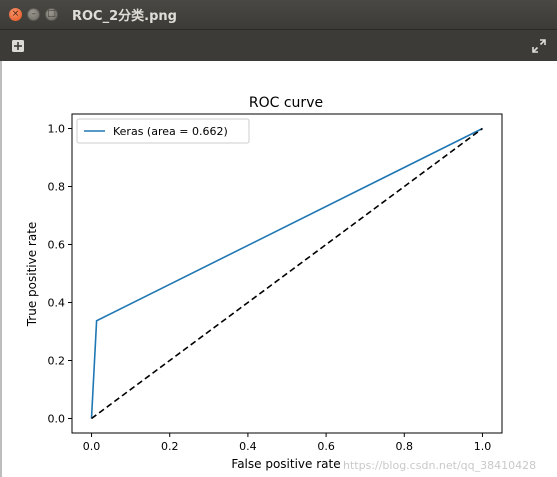 The image size is (557, 477). What do you see at coordinates (32, 275) in the screenshot?
I see `y-axis-label: True positive rate` at bounding box center [32, 275].